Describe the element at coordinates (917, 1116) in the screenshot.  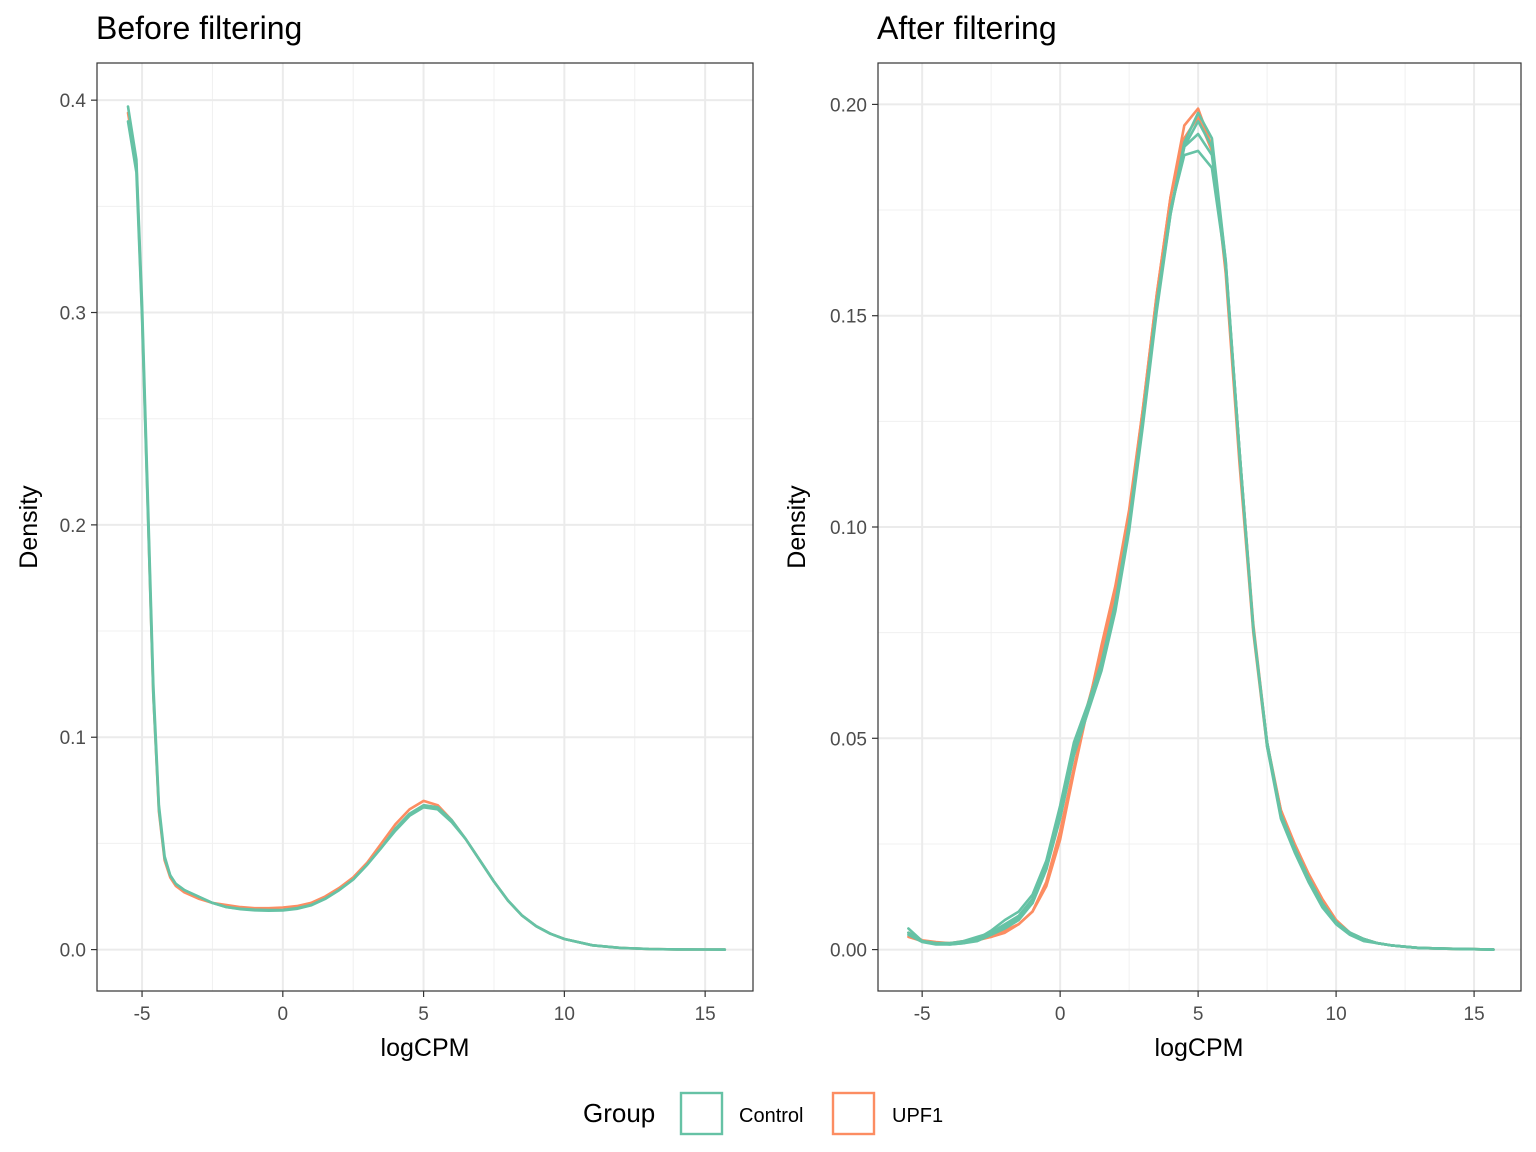
I see `legend-label-upf1: UPF1` at that location.